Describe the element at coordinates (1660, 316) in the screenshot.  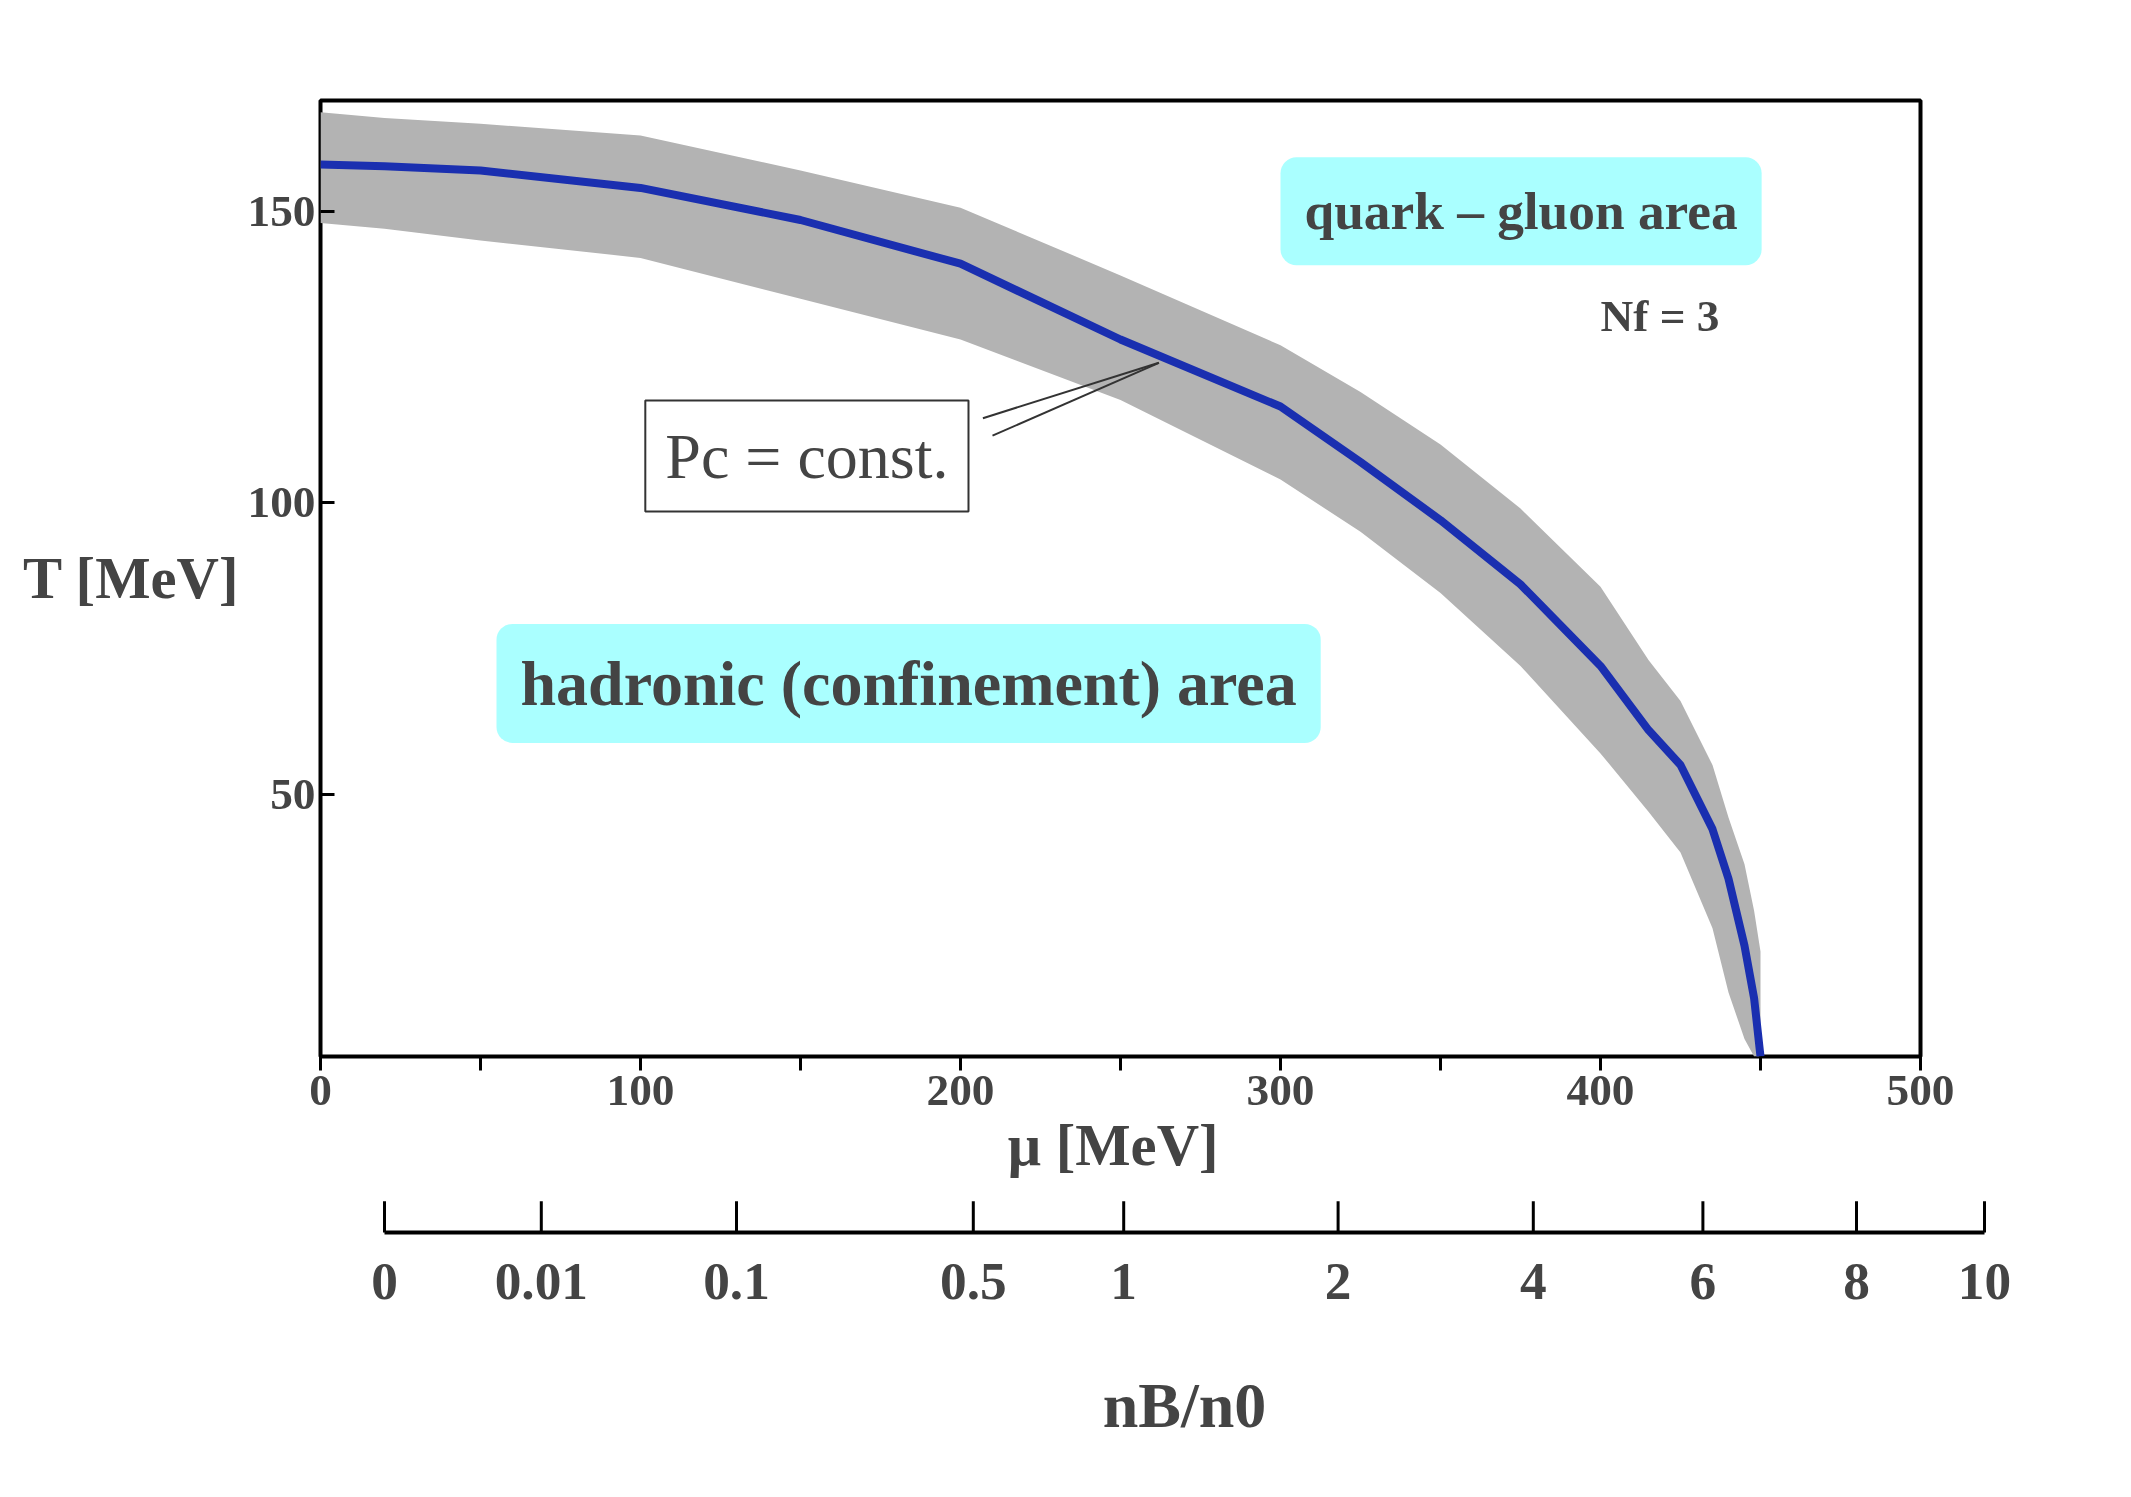
I see `annotation: Nf = 3` at that location.